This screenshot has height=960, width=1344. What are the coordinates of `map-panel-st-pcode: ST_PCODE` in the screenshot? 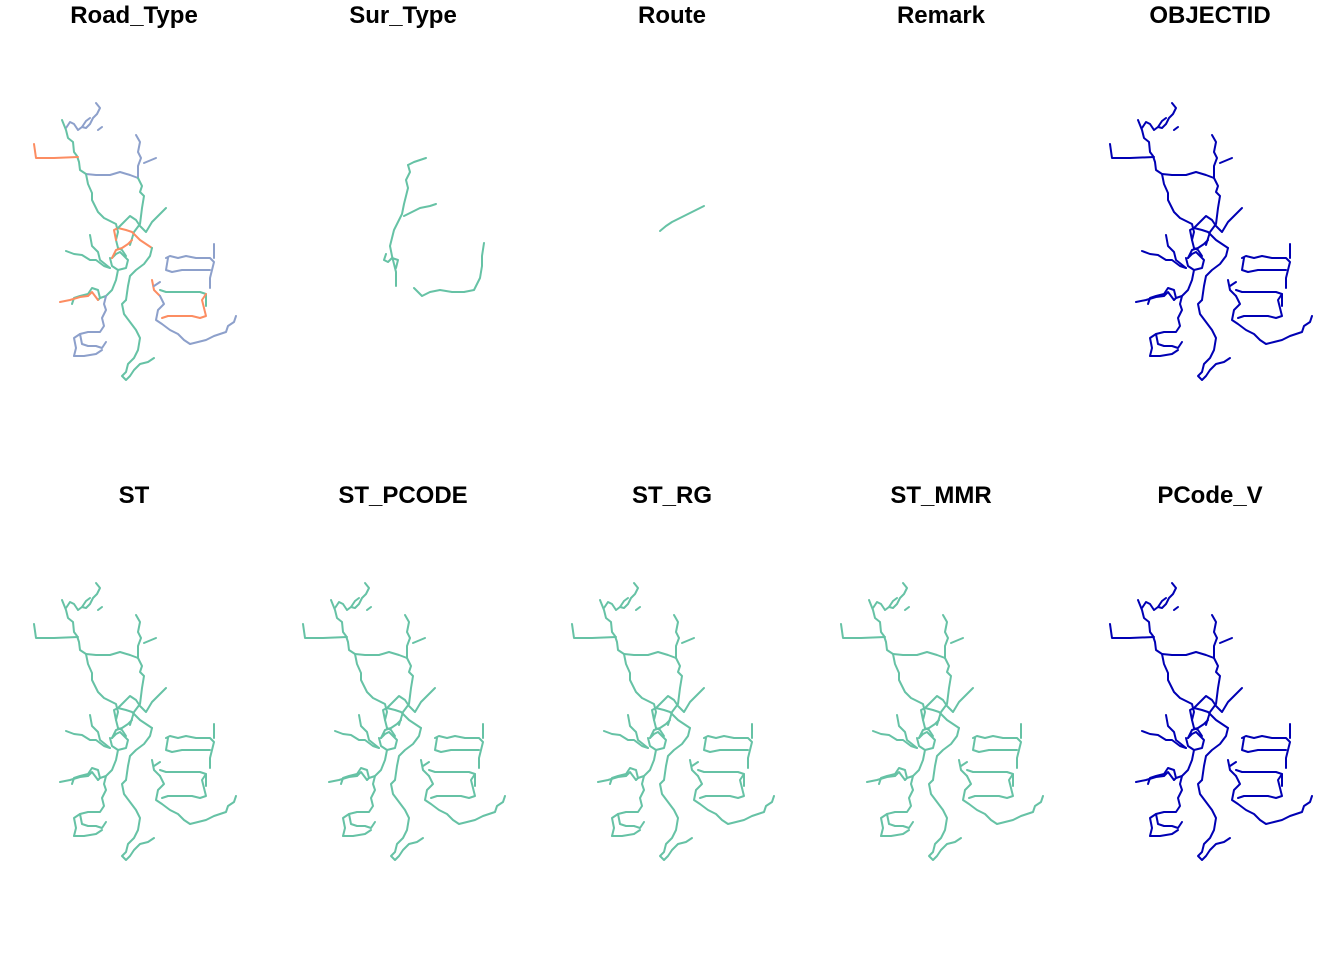 It's located at (403, 720).